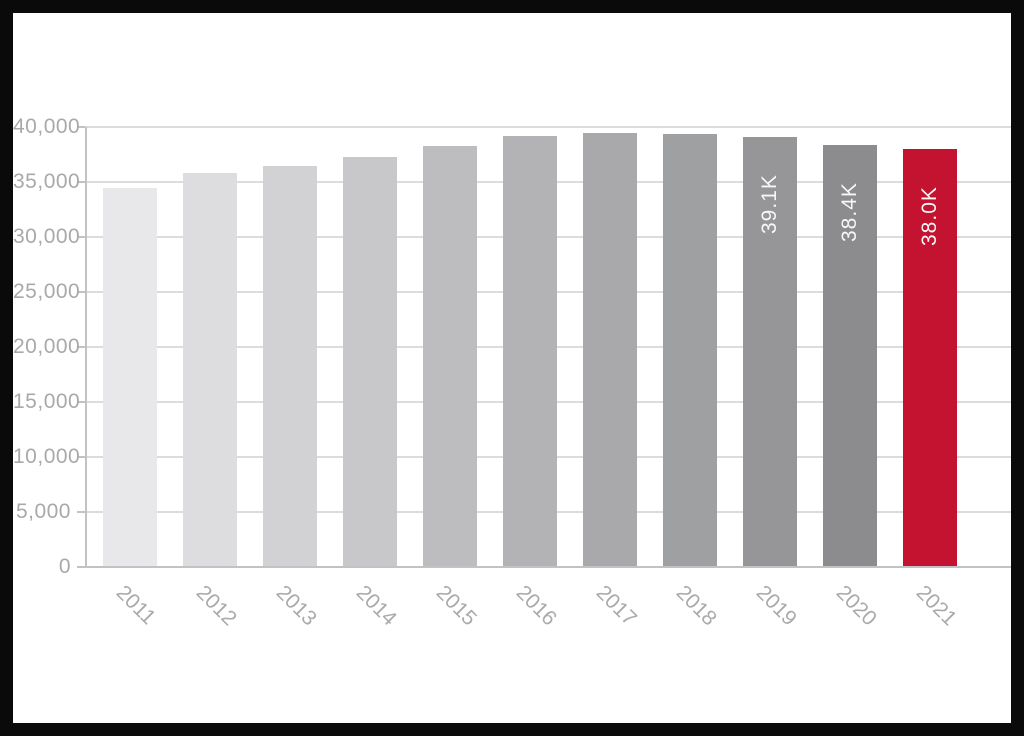 This screenshot has height=736, width=1024. What do you see at coordinates (616, 606) in the screenshot?
I see `x-axis-tick-label: 2017` at bounding box center [616, 606].